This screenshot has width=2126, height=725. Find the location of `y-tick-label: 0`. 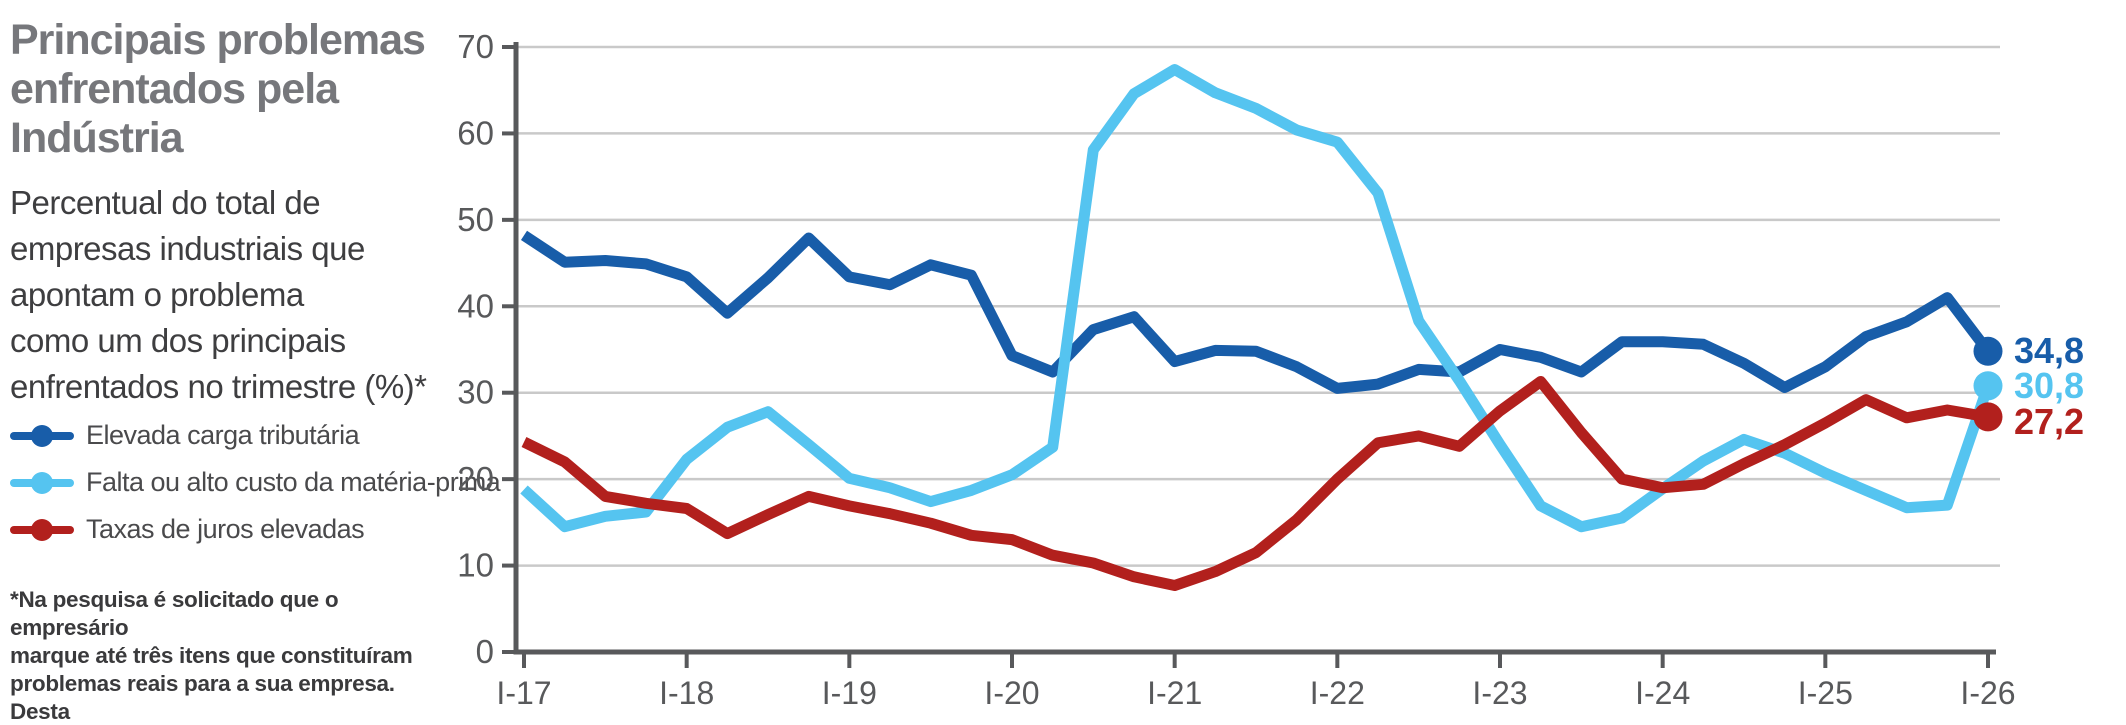

y-tick-label: 0 is located at coordinates (485, 651).